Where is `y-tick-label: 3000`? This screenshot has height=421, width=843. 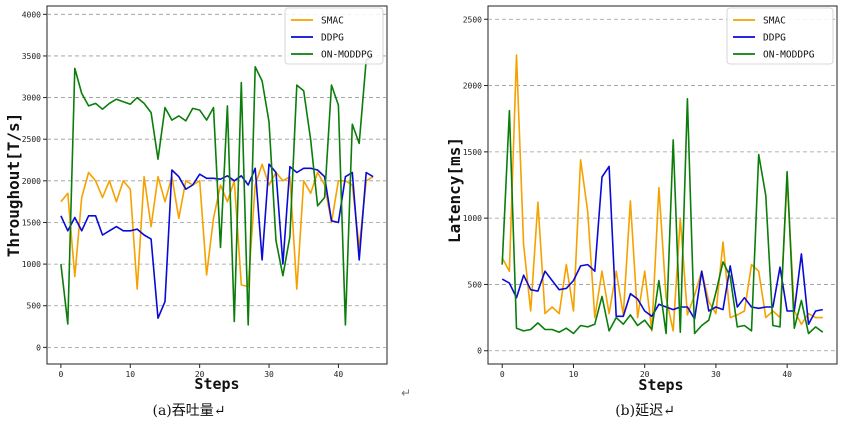
y-tick-label: 3000 is located at coordinates (31, 98).